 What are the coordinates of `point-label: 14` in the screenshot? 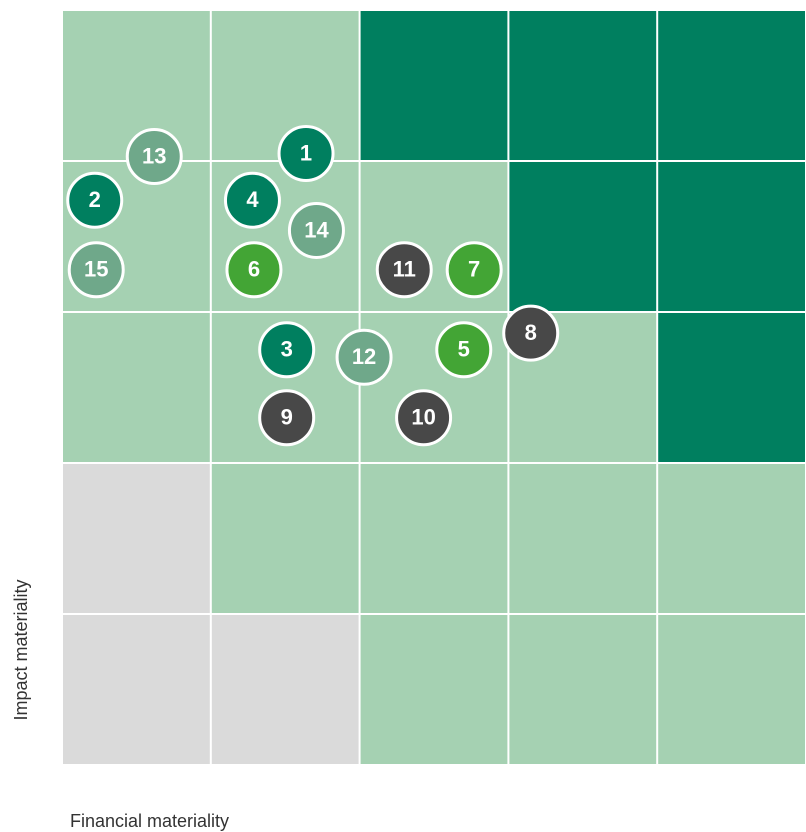 It's located at (316, 229).